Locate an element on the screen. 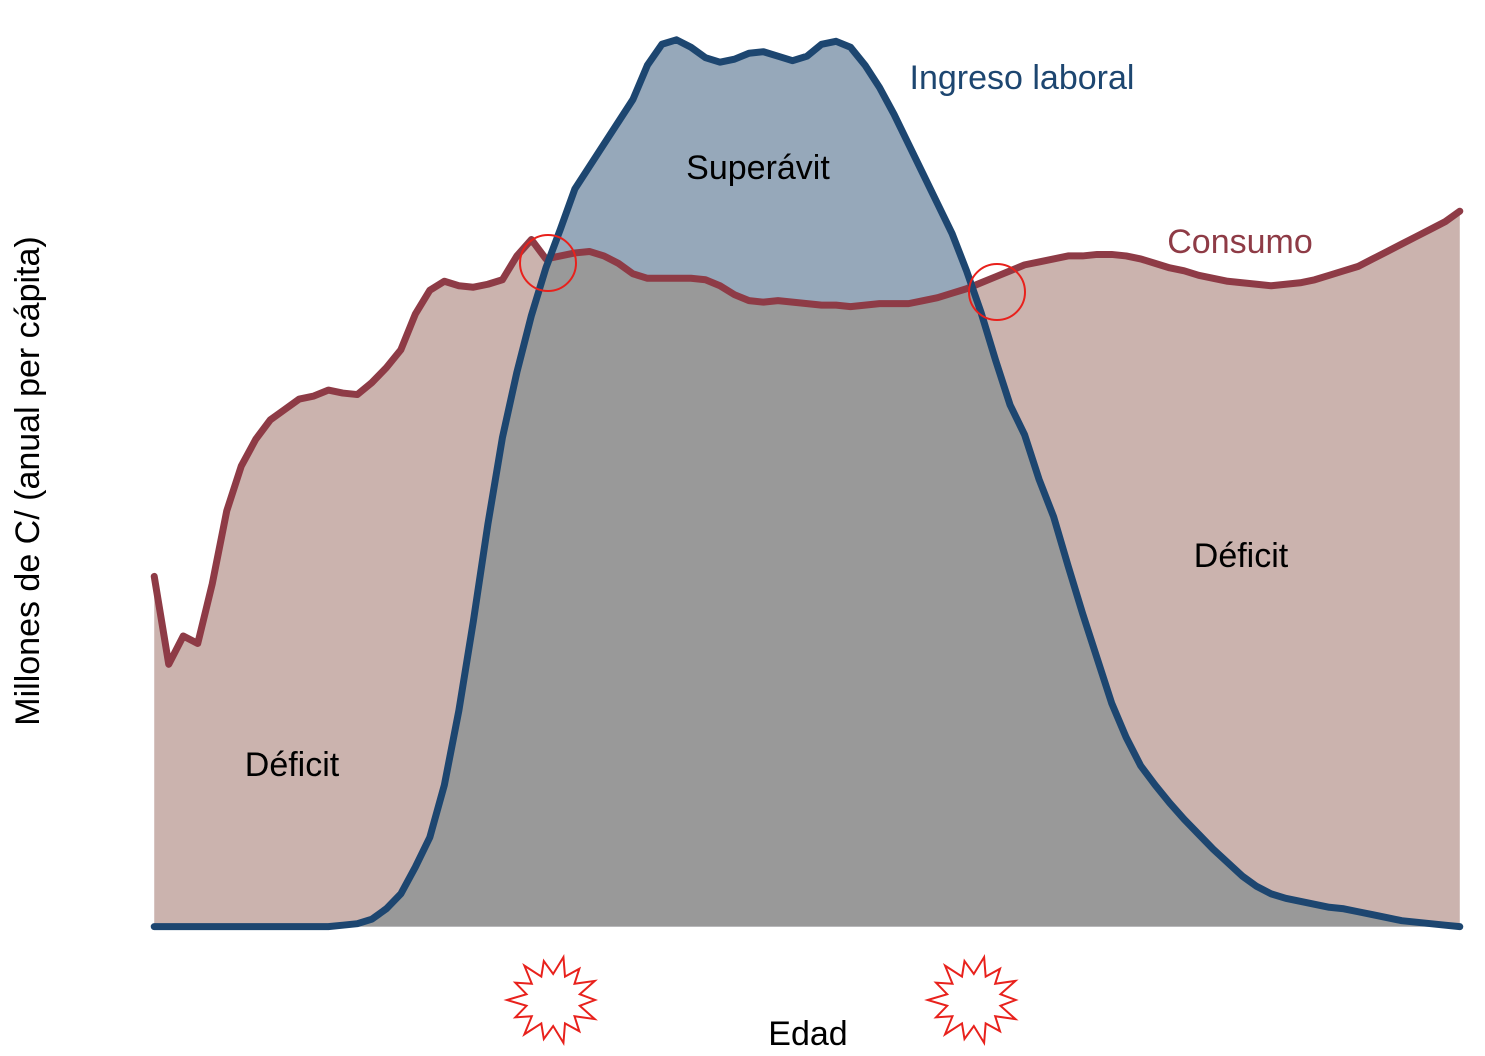 Image resolution: width=1485 pixels, height=1056 pixels. annotation: Superávit is located at coordinates (758, 168).